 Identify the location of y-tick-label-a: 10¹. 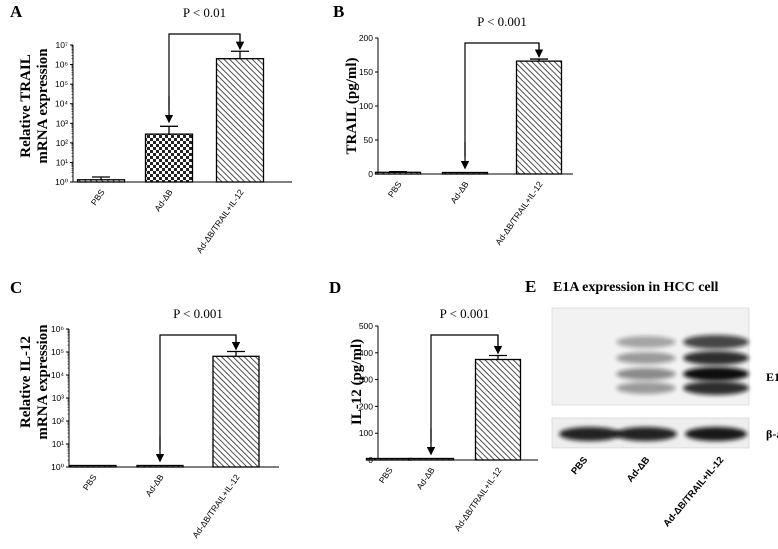
(62, 162).